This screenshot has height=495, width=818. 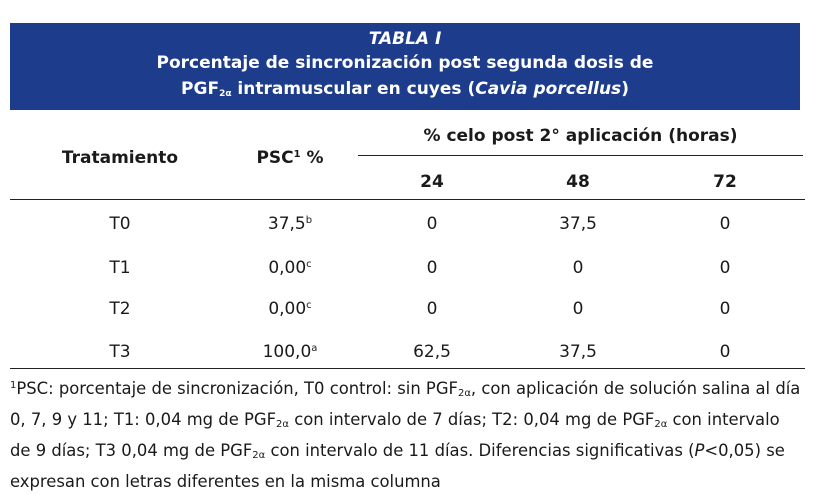 What do you see at coordinates (407, 368) in the screenshot?
I see `bottom-rule` at bounding box center [407, 368].